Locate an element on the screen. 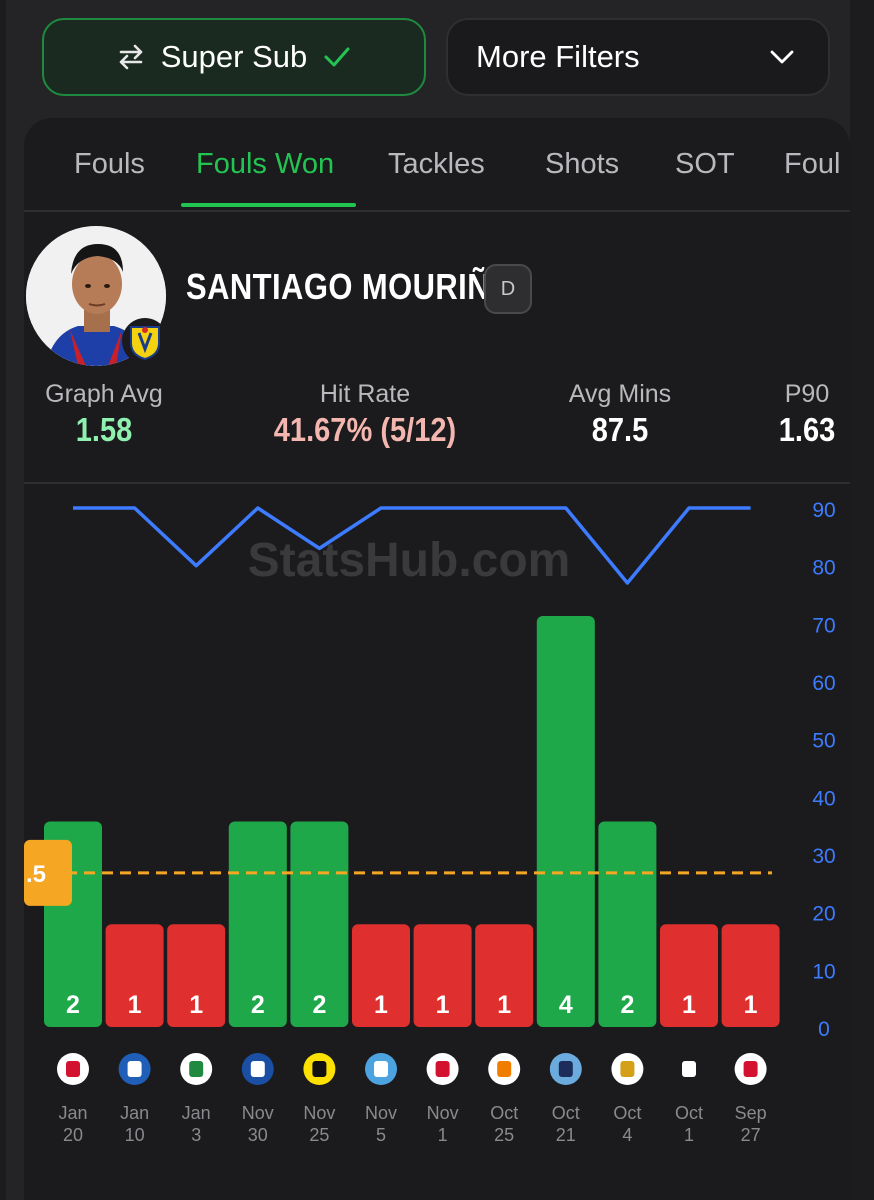 The height and width of the screenshot is (1200, 874). valencia-icon is located at coordinates (504, 1069).